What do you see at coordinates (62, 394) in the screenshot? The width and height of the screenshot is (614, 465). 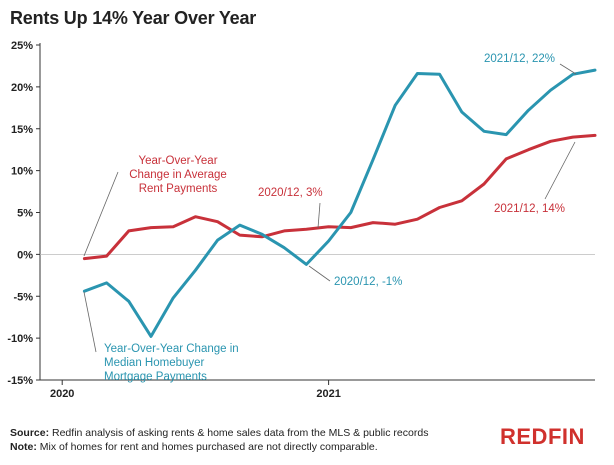 I see `x-tick-label: 2020` at bounding box center [62, 394].